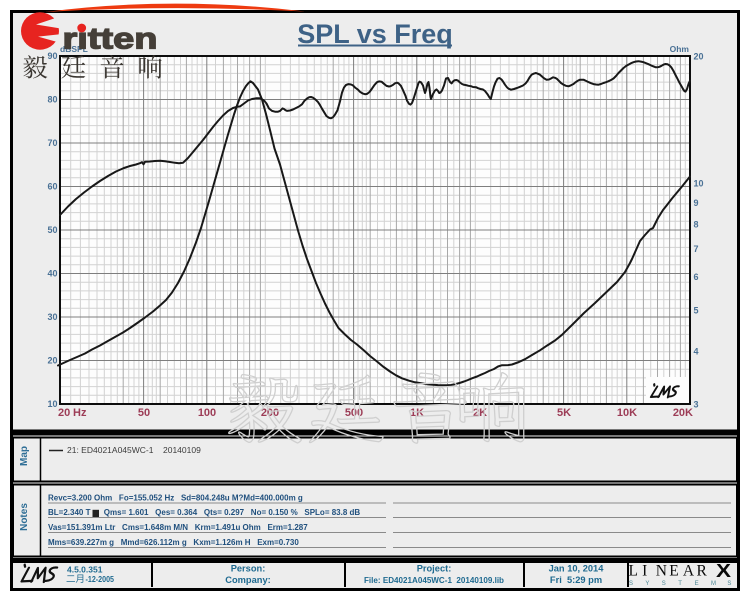 Image resolution: width=750 pixels, height=600 pixels. I want to click on svg-text: 2K, so click(480, 413).